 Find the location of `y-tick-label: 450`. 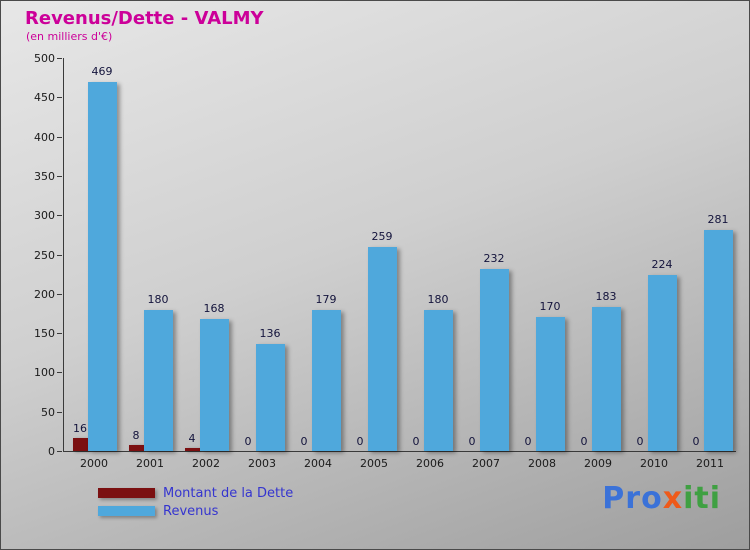

y-tick-label: 450 is located at coordinates (44, 98).